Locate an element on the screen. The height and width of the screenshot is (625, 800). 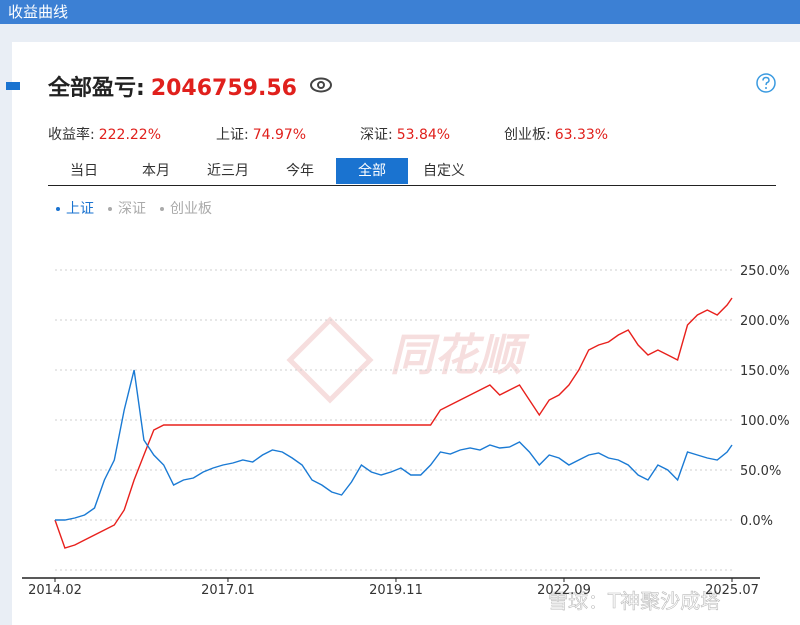
stat-value: 222.22% is located at coordinates (130, 135).